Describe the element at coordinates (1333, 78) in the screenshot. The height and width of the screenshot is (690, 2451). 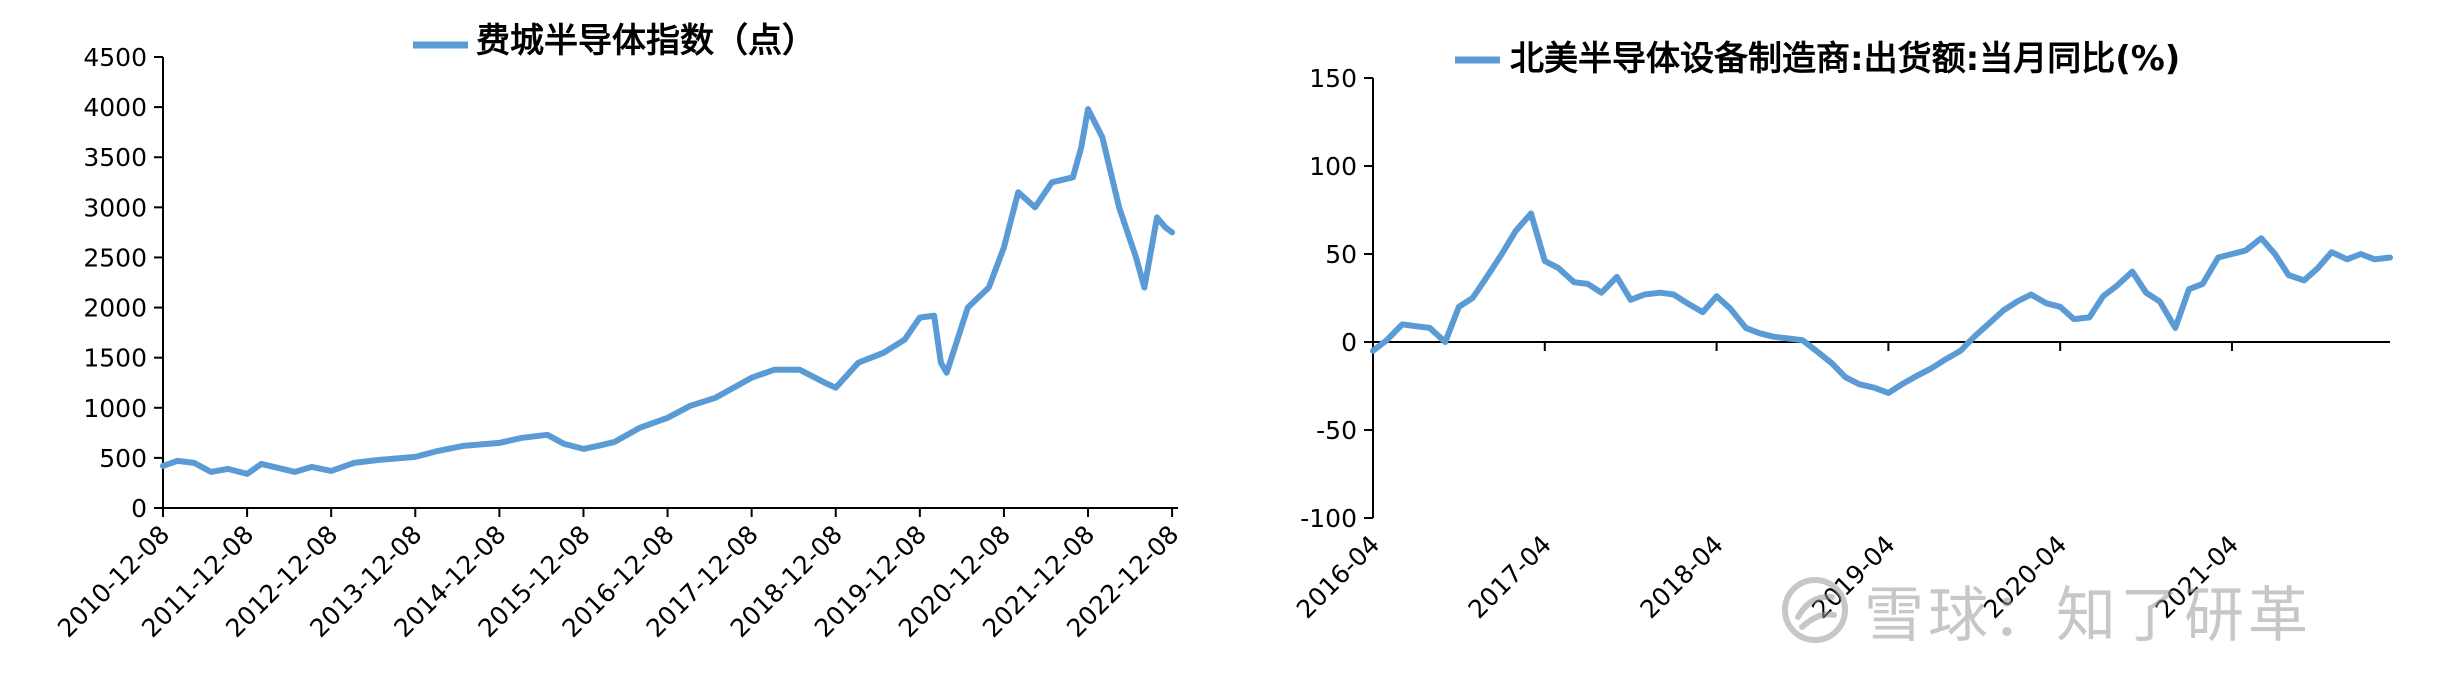
I see `y-tick-label: 150` at that location.